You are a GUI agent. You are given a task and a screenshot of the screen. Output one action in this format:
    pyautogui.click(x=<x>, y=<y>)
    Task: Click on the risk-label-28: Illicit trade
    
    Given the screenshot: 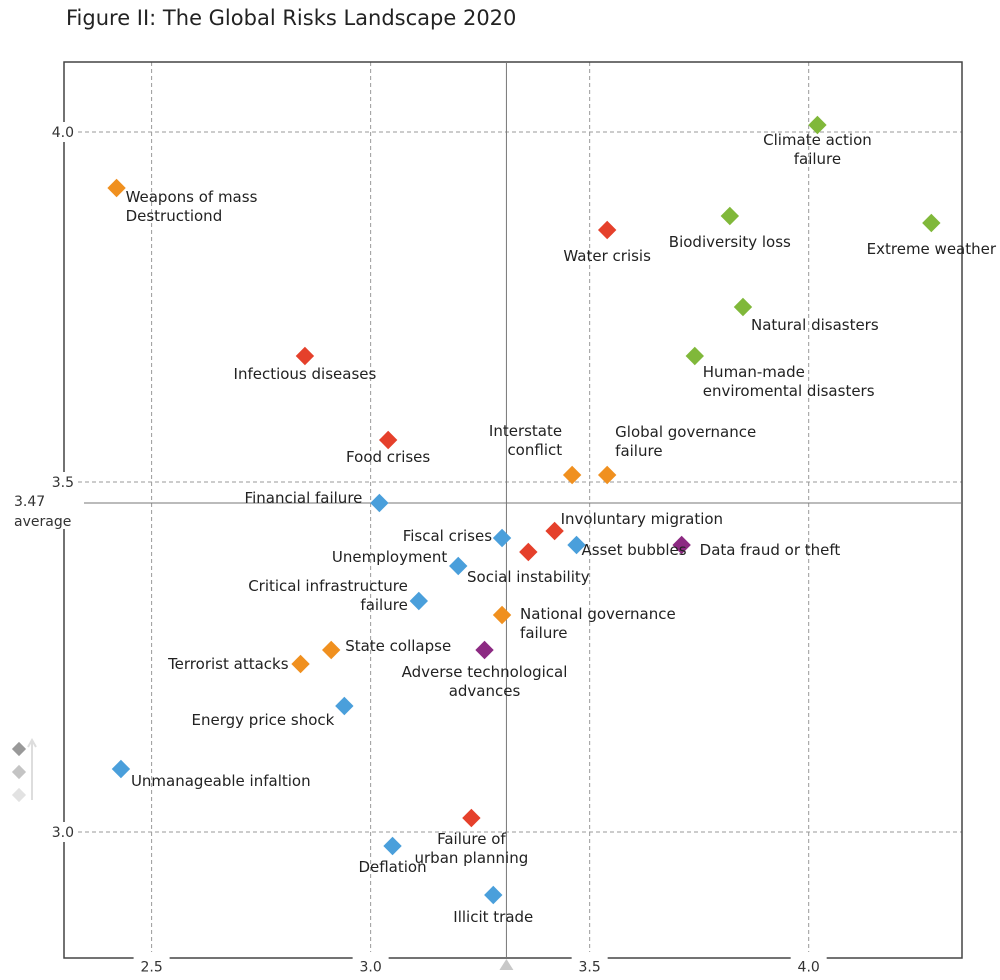 What is the action you would take?
    pyautogui.click(x=493, y=917)
    